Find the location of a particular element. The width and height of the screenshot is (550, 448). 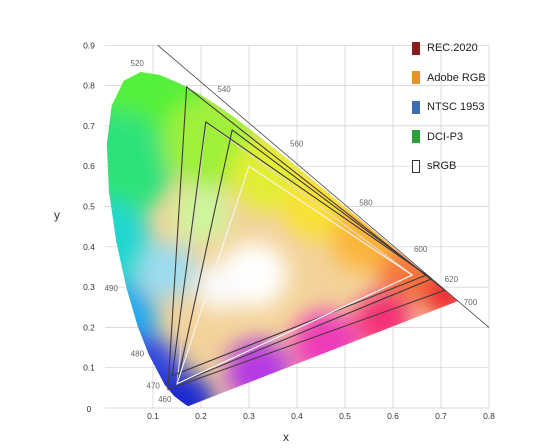

legend: REC.2020 Adobe RGB NTSC 1953 DCI-P3 sRGB is located at coordinates (449, 114).